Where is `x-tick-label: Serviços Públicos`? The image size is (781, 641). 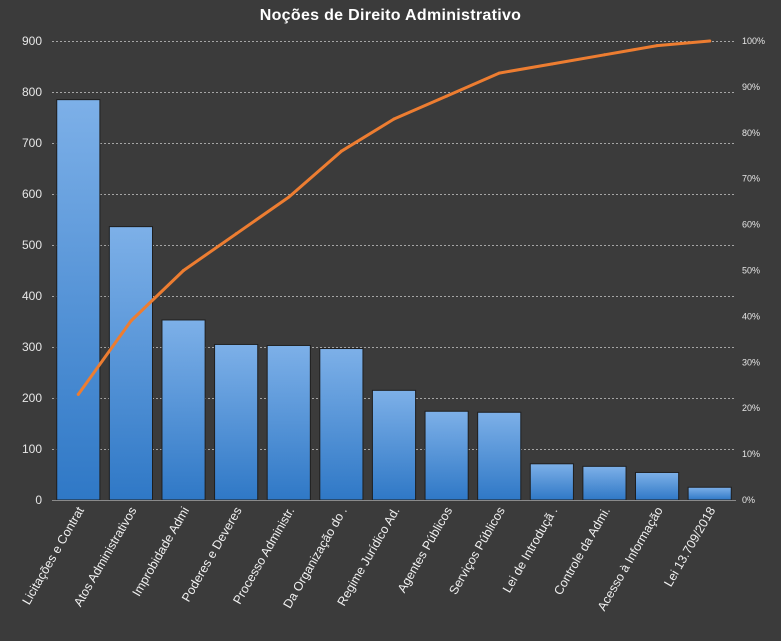 x-tick-label: Serviços Públicos is located at coordinates (476, 551).